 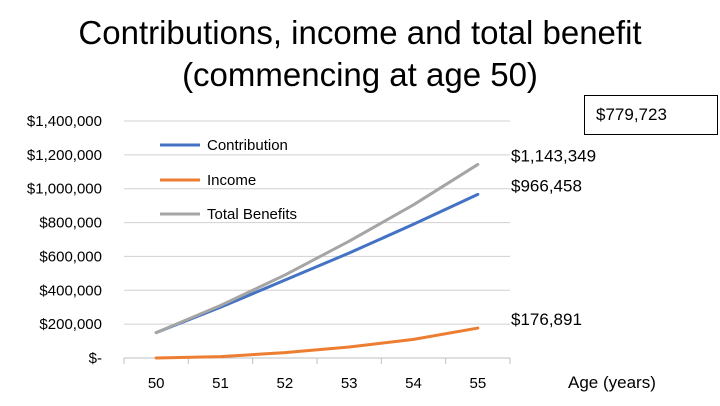 I want to click on legend: Contribution Income Total Benefits, so click(x=228, y=180).